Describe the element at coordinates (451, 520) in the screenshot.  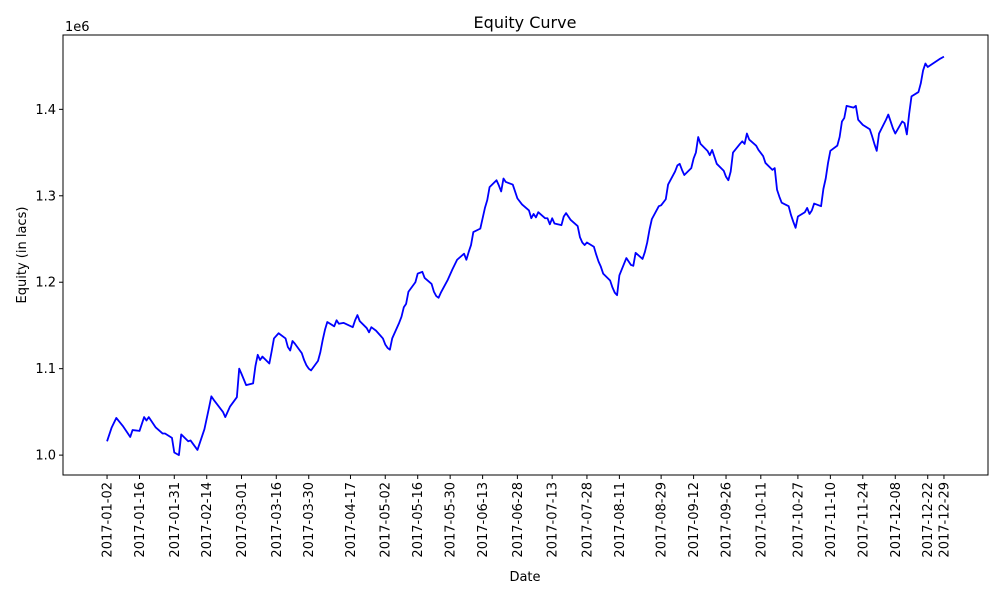
I see `x-tick-label: 2017-05-30` at that location.